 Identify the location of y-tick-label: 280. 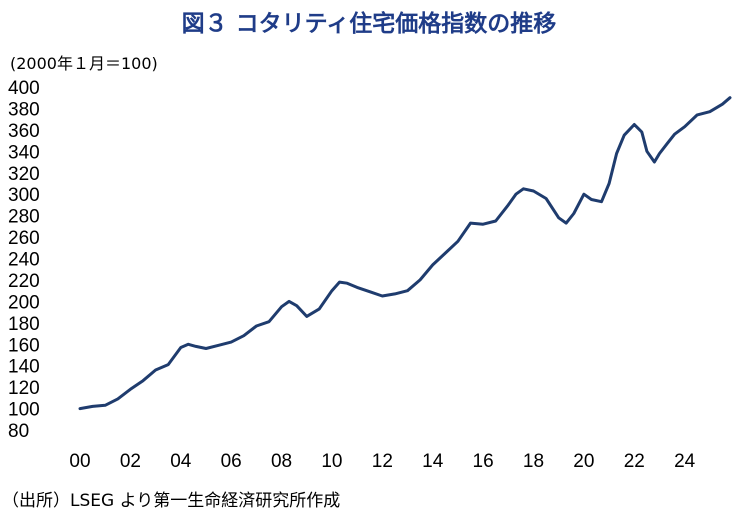
(24, 217).